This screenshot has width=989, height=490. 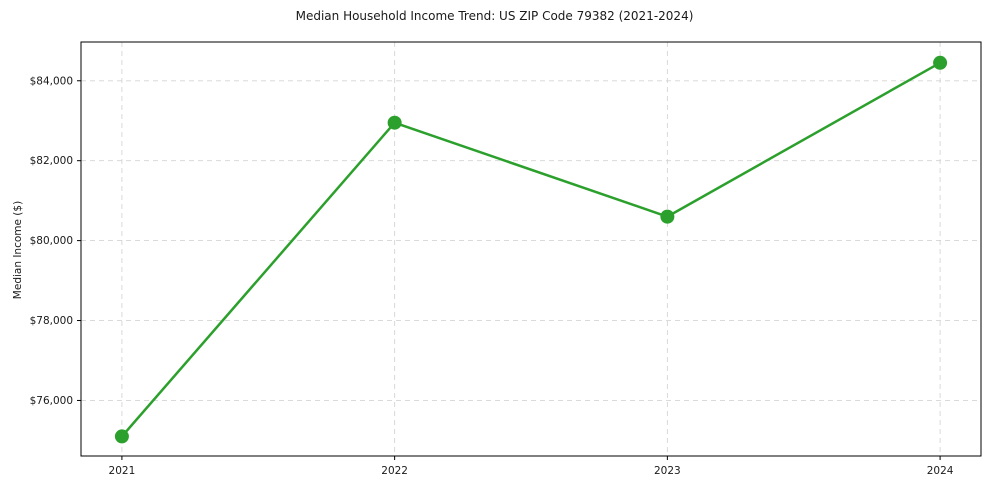 What do you see at coordinates (51, 401) in the screenshot?
I see `y-tick-label: $76,000` at bounding box center [51, 401].